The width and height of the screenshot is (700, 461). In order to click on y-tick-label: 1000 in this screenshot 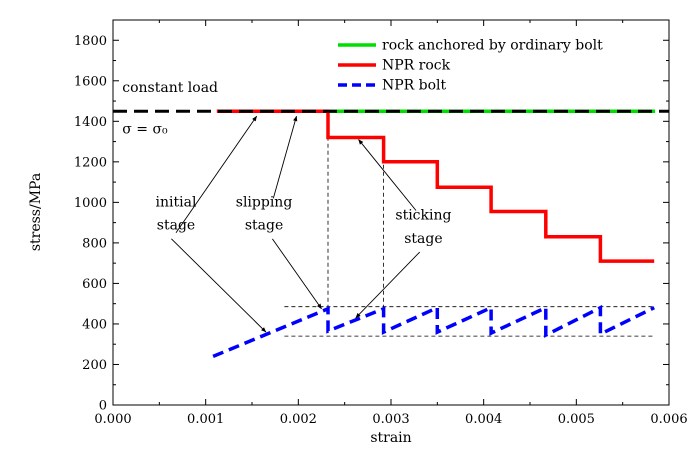, I will do `click(90, 203)`.